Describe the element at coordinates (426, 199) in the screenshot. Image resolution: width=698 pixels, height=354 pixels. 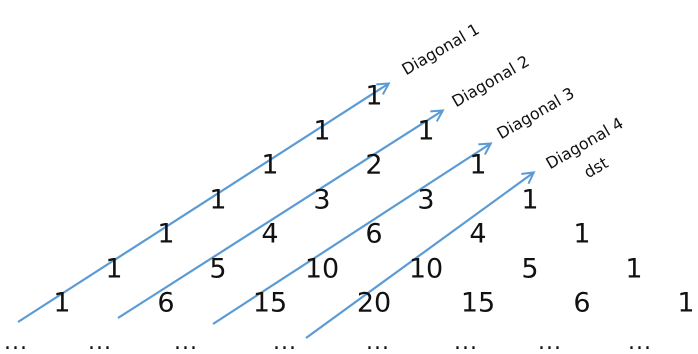
I see `triangle-cell-r3-c2: 3` at that location.